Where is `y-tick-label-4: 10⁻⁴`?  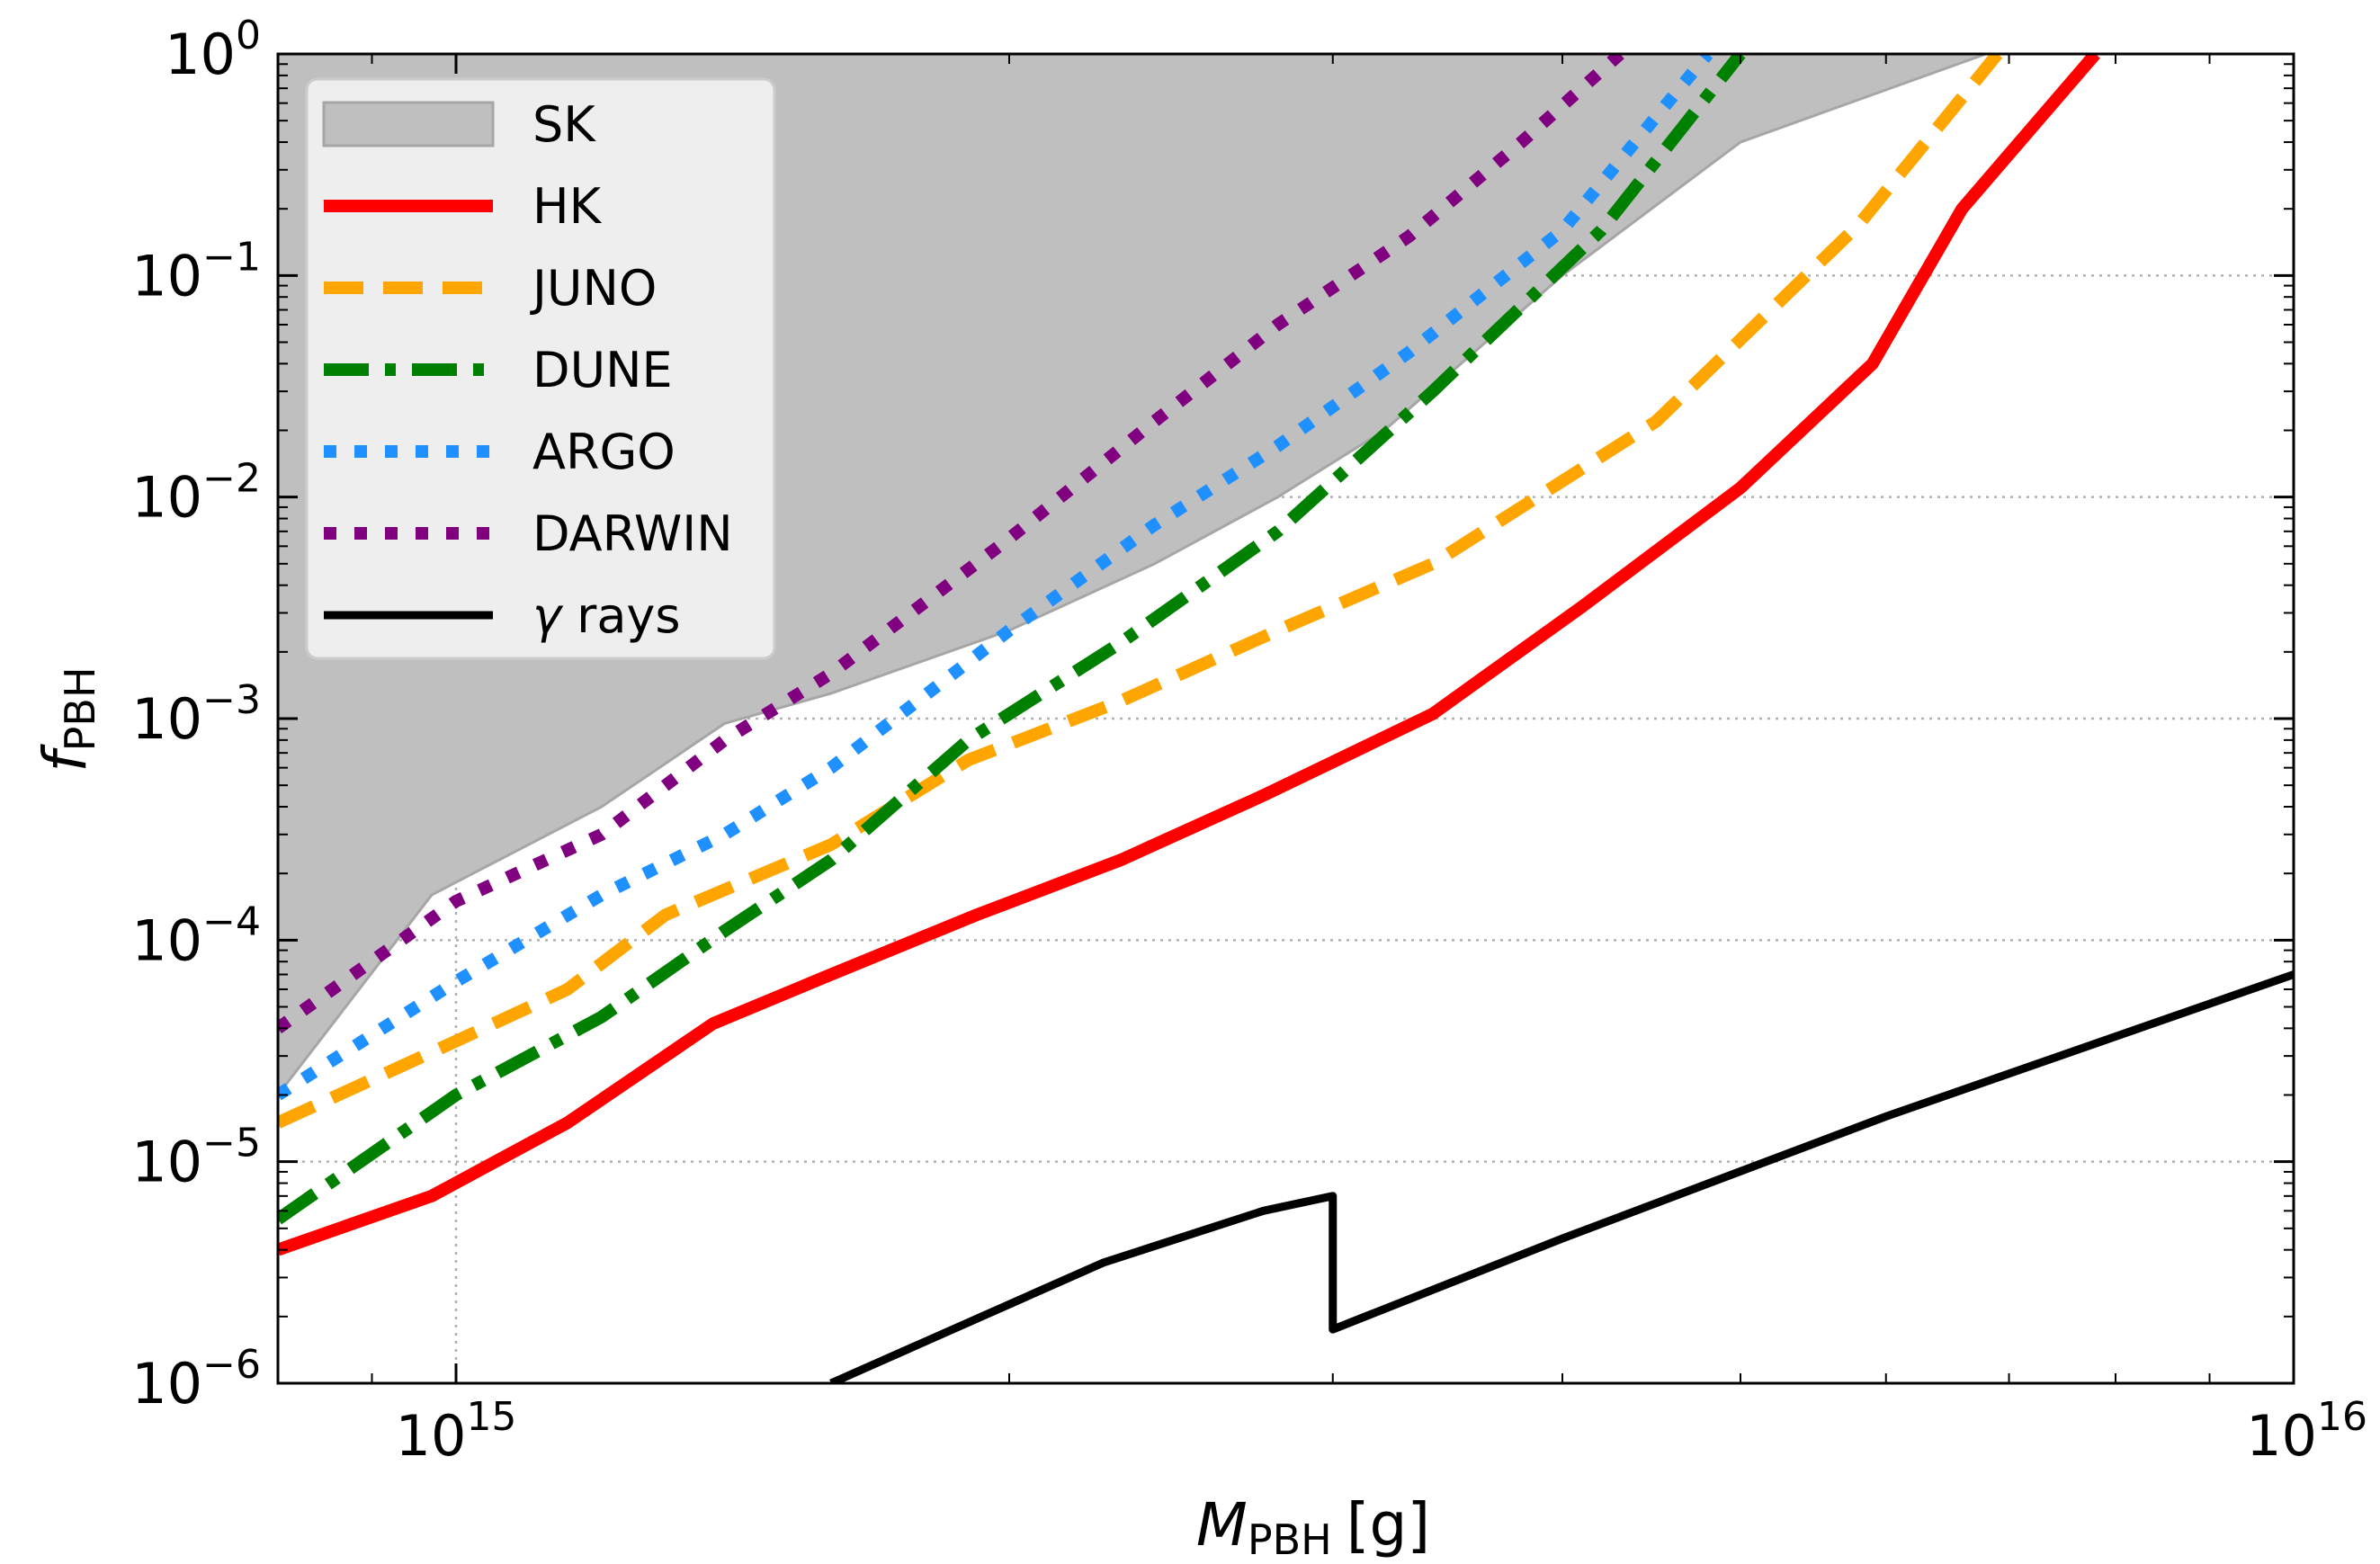 y-tick-label-4: 10⁻⁴ is located at coordinates (196, 936).